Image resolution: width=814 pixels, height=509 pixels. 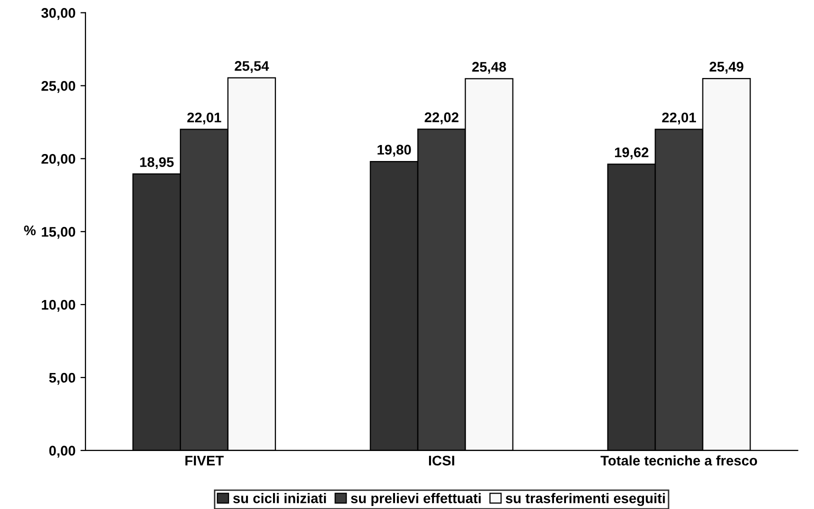 What do you see at coordinates (30, 231) in the screenshot?
I see `y-axis-title: %` at bounding box center [30, 231].